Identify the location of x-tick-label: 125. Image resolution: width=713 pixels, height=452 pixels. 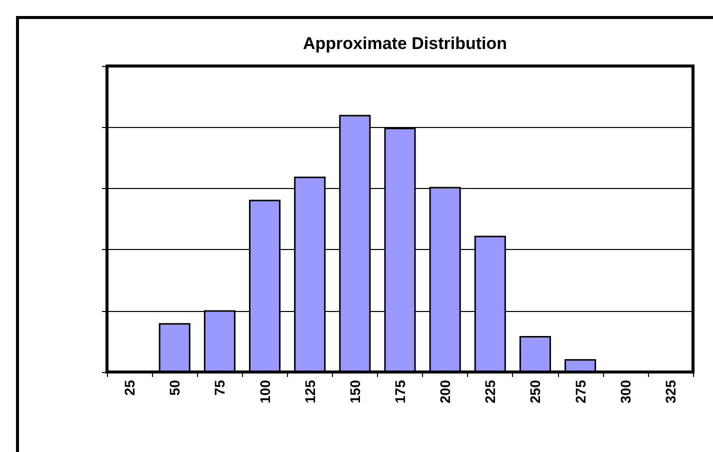
(310, 392).